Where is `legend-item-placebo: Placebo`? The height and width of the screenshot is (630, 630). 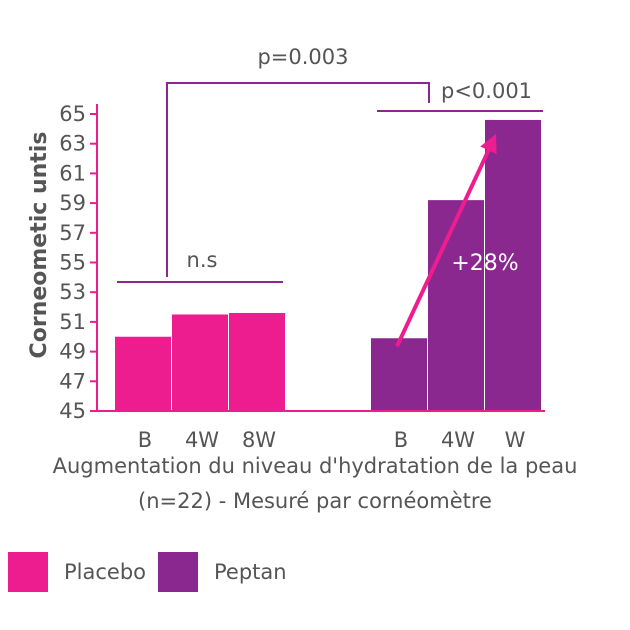
legend-item-placebo: Placebo is located at coordinates (77, 572).